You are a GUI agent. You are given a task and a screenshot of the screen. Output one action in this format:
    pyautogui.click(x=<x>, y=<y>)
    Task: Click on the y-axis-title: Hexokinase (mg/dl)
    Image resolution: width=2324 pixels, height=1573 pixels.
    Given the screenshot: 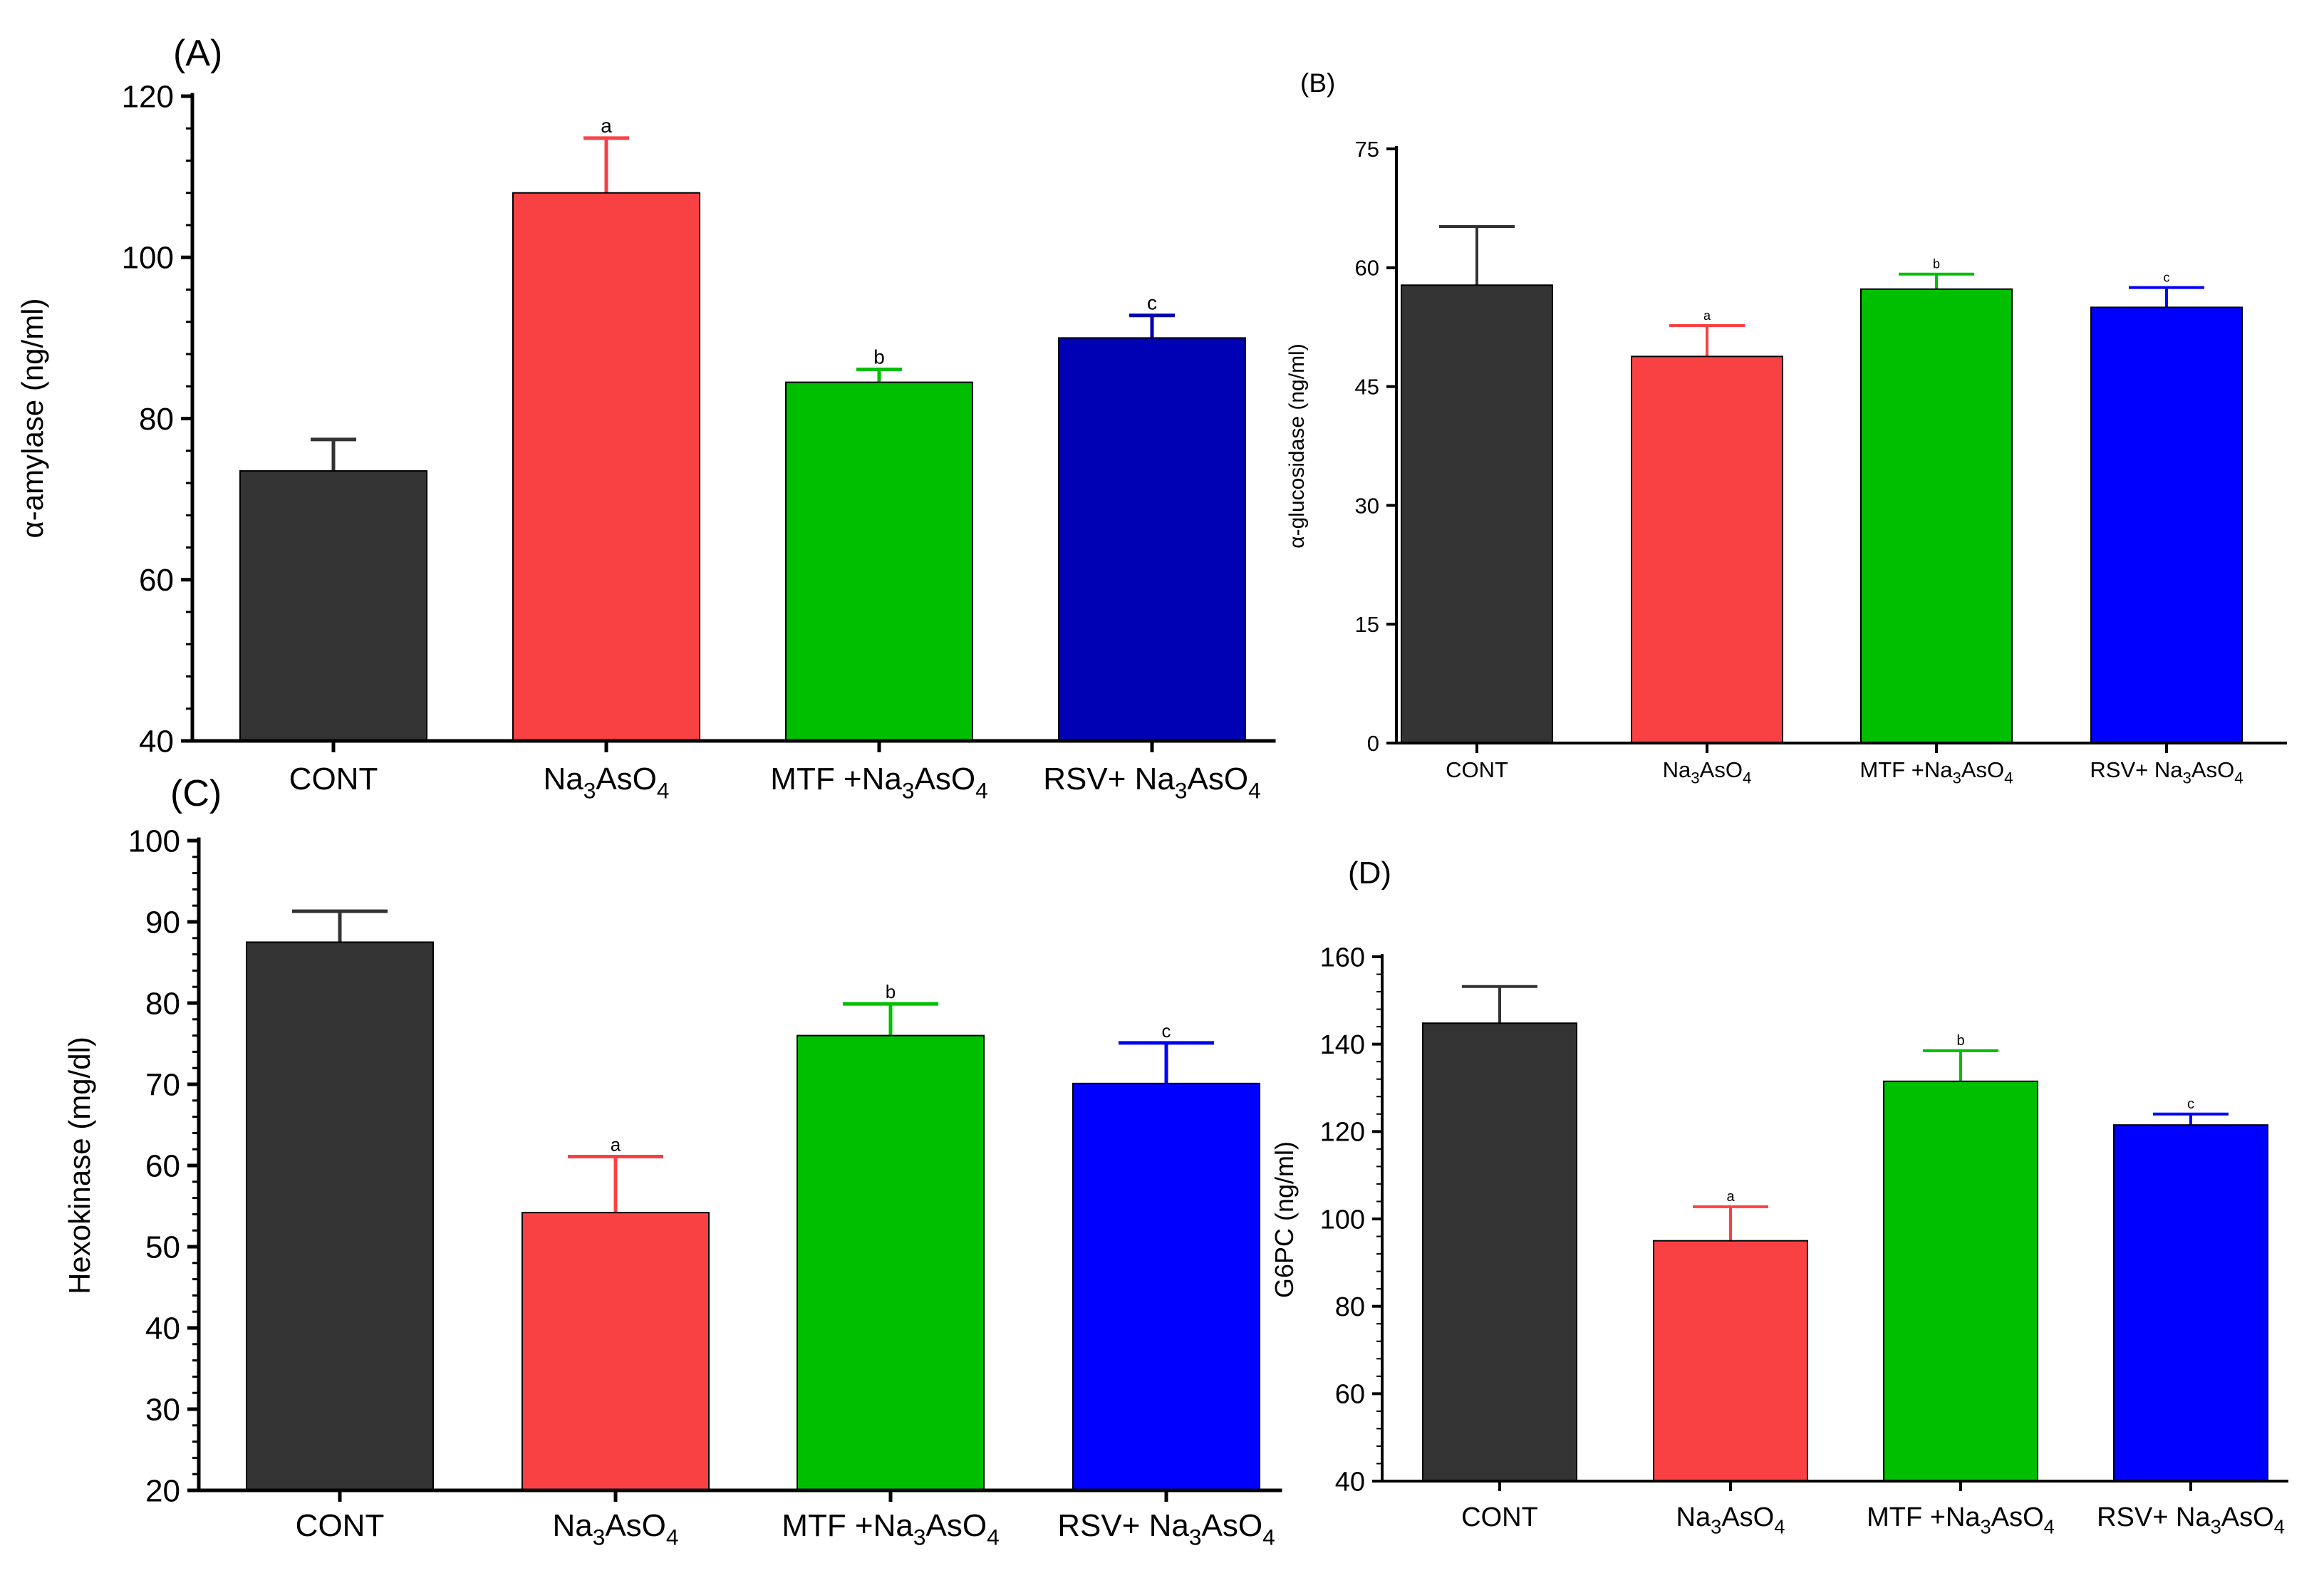 What is the action you would take?
    pyautogui.click(x=79, y=1165)
    